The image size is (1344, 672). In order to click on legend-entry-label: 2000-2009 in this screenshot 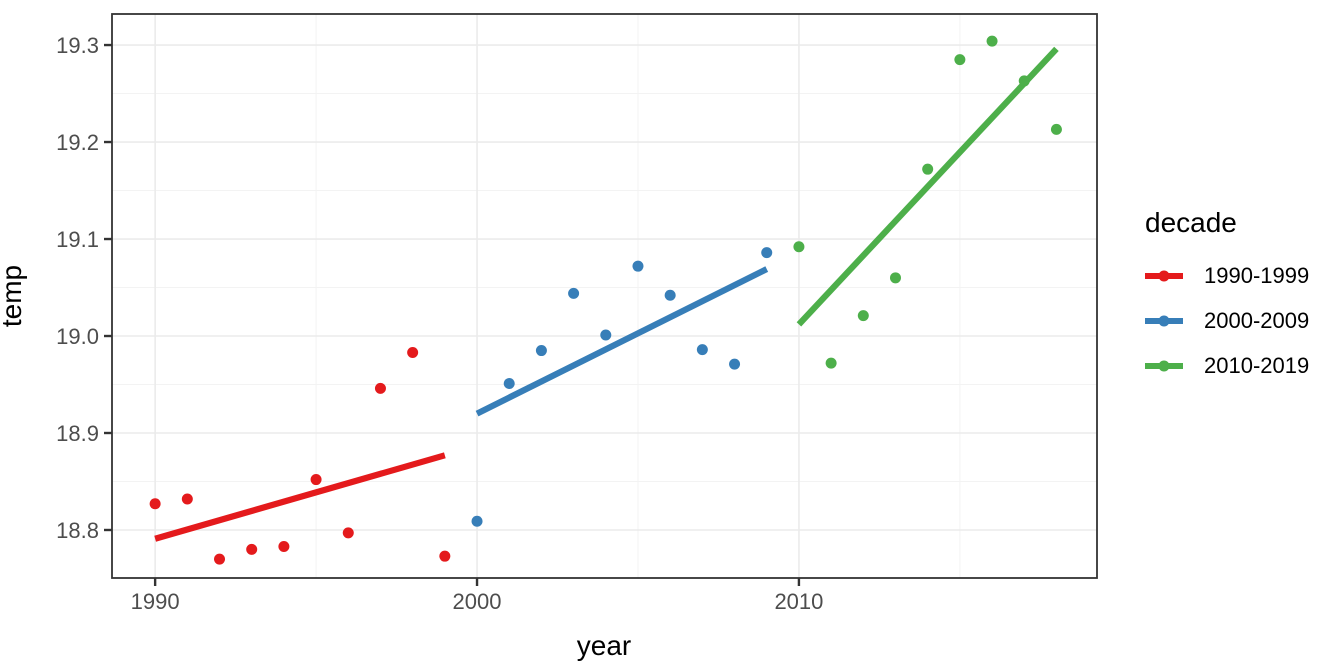, I will do `click(1257, 320)`.